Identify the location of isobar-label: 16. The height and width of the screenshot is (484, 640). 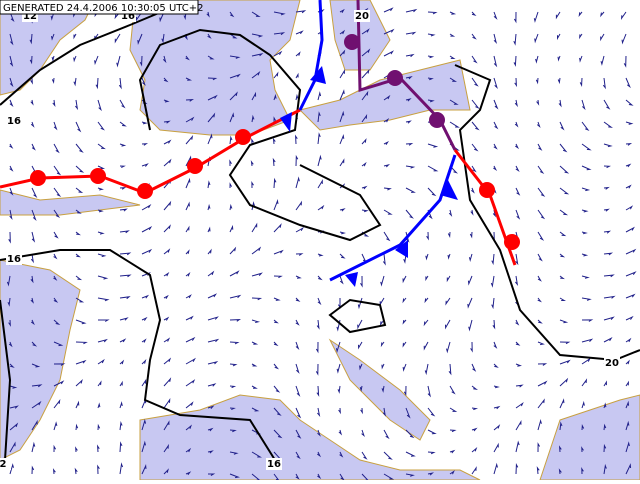
(128, 16).